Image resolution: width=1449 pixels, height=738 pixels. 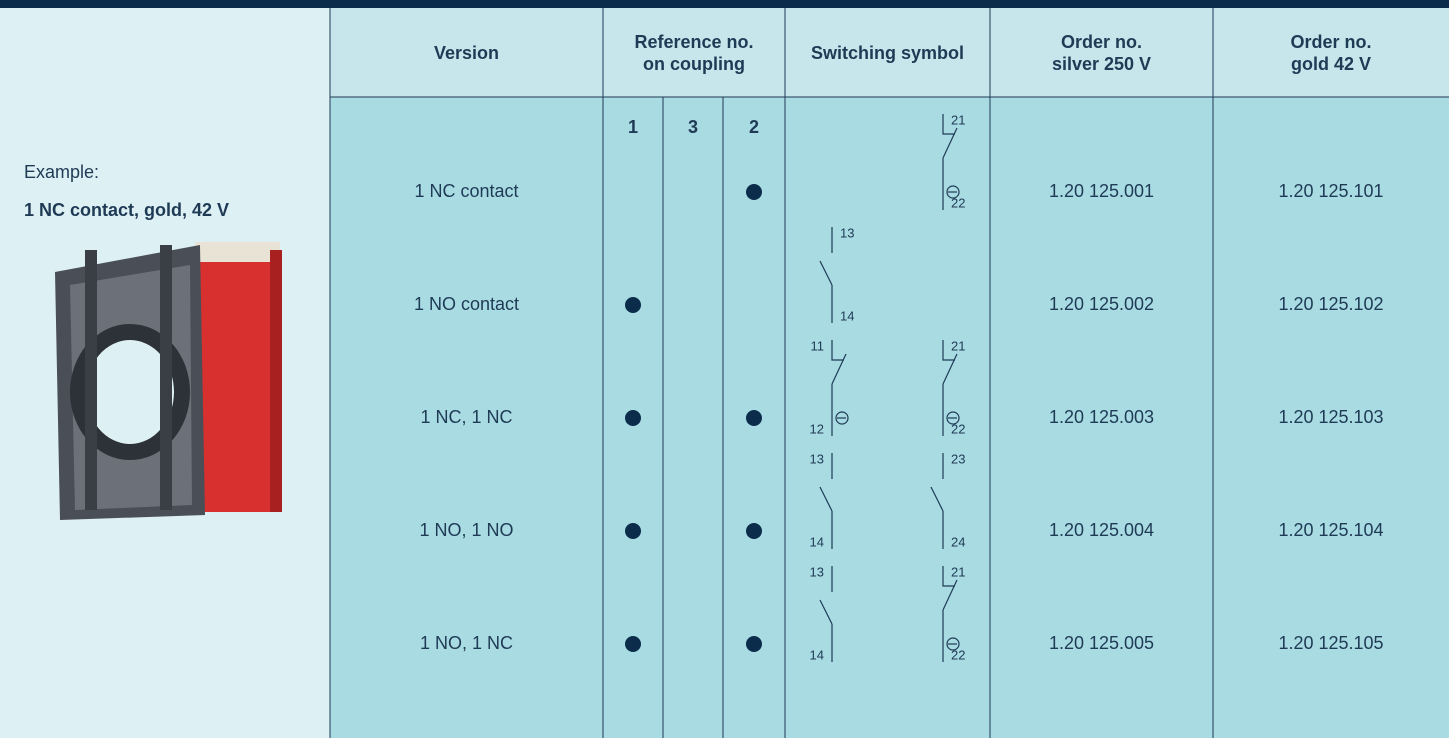 What do you see at coordinates (466, 417) in the screenshot?
I see `version: 1 NC, 1 NC` at bounding box center [466, 417].